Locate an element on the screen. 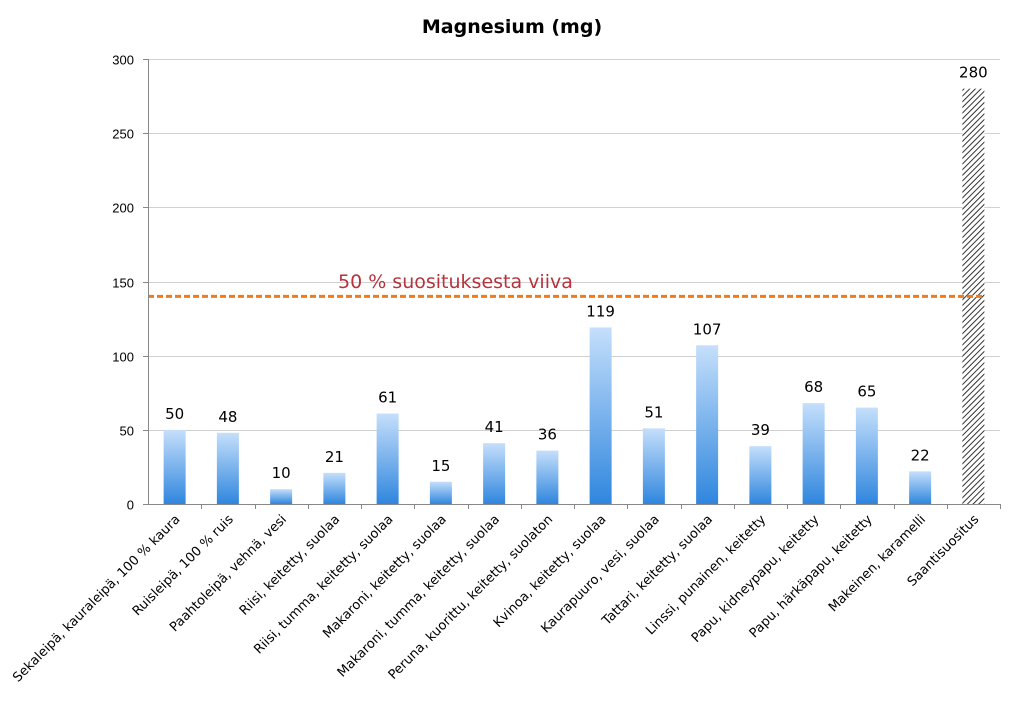 The image size is (1024, 718). y-tick-label: 200 is located at coordinates (123, 208).